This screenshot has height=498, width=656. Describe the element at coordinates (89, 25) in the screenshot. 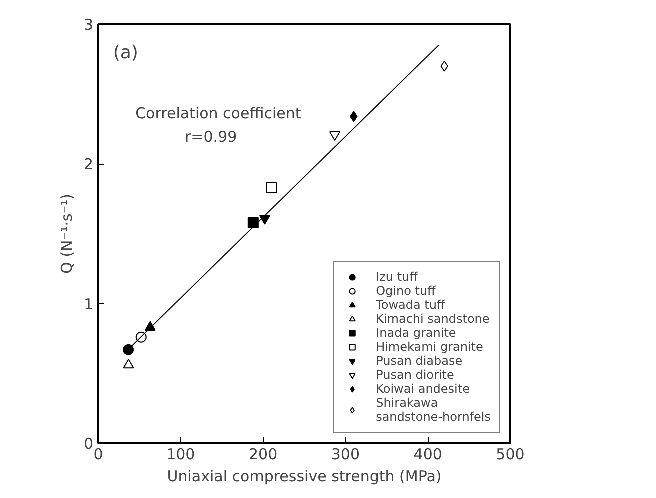

I see `y-tick-label: 3` at that location.